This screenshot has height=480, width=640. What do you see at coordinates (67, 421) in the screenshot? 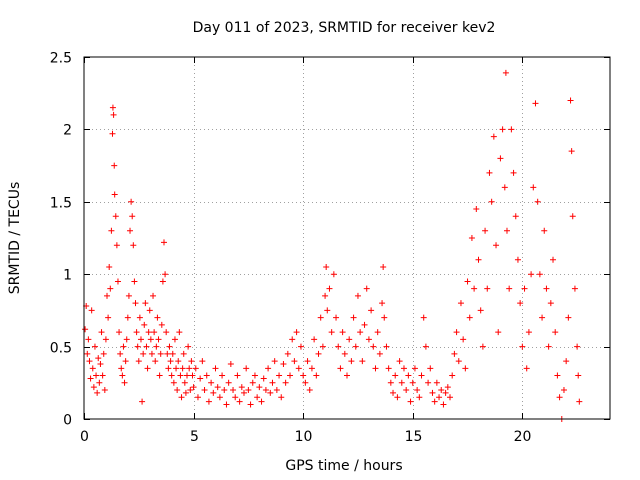
I see `y-tick-label: 0` at bounding box center [67, 421].